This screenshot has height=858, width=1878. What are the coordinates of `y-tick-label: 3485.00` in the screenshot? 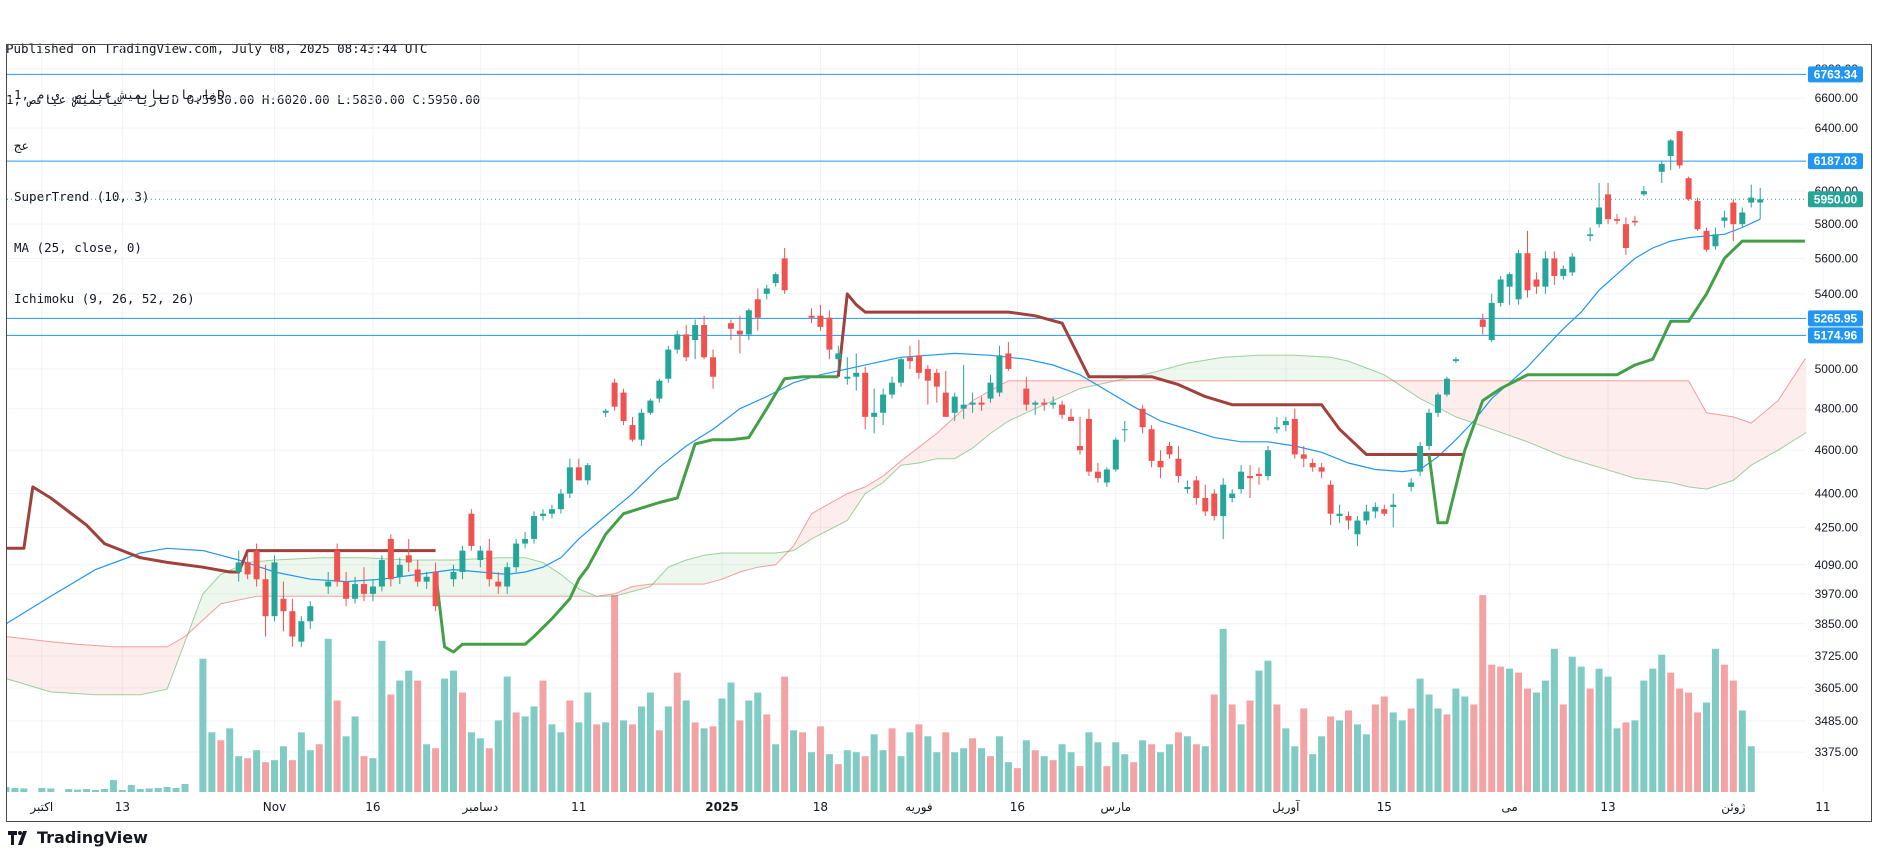 It's located at (1837, 721).